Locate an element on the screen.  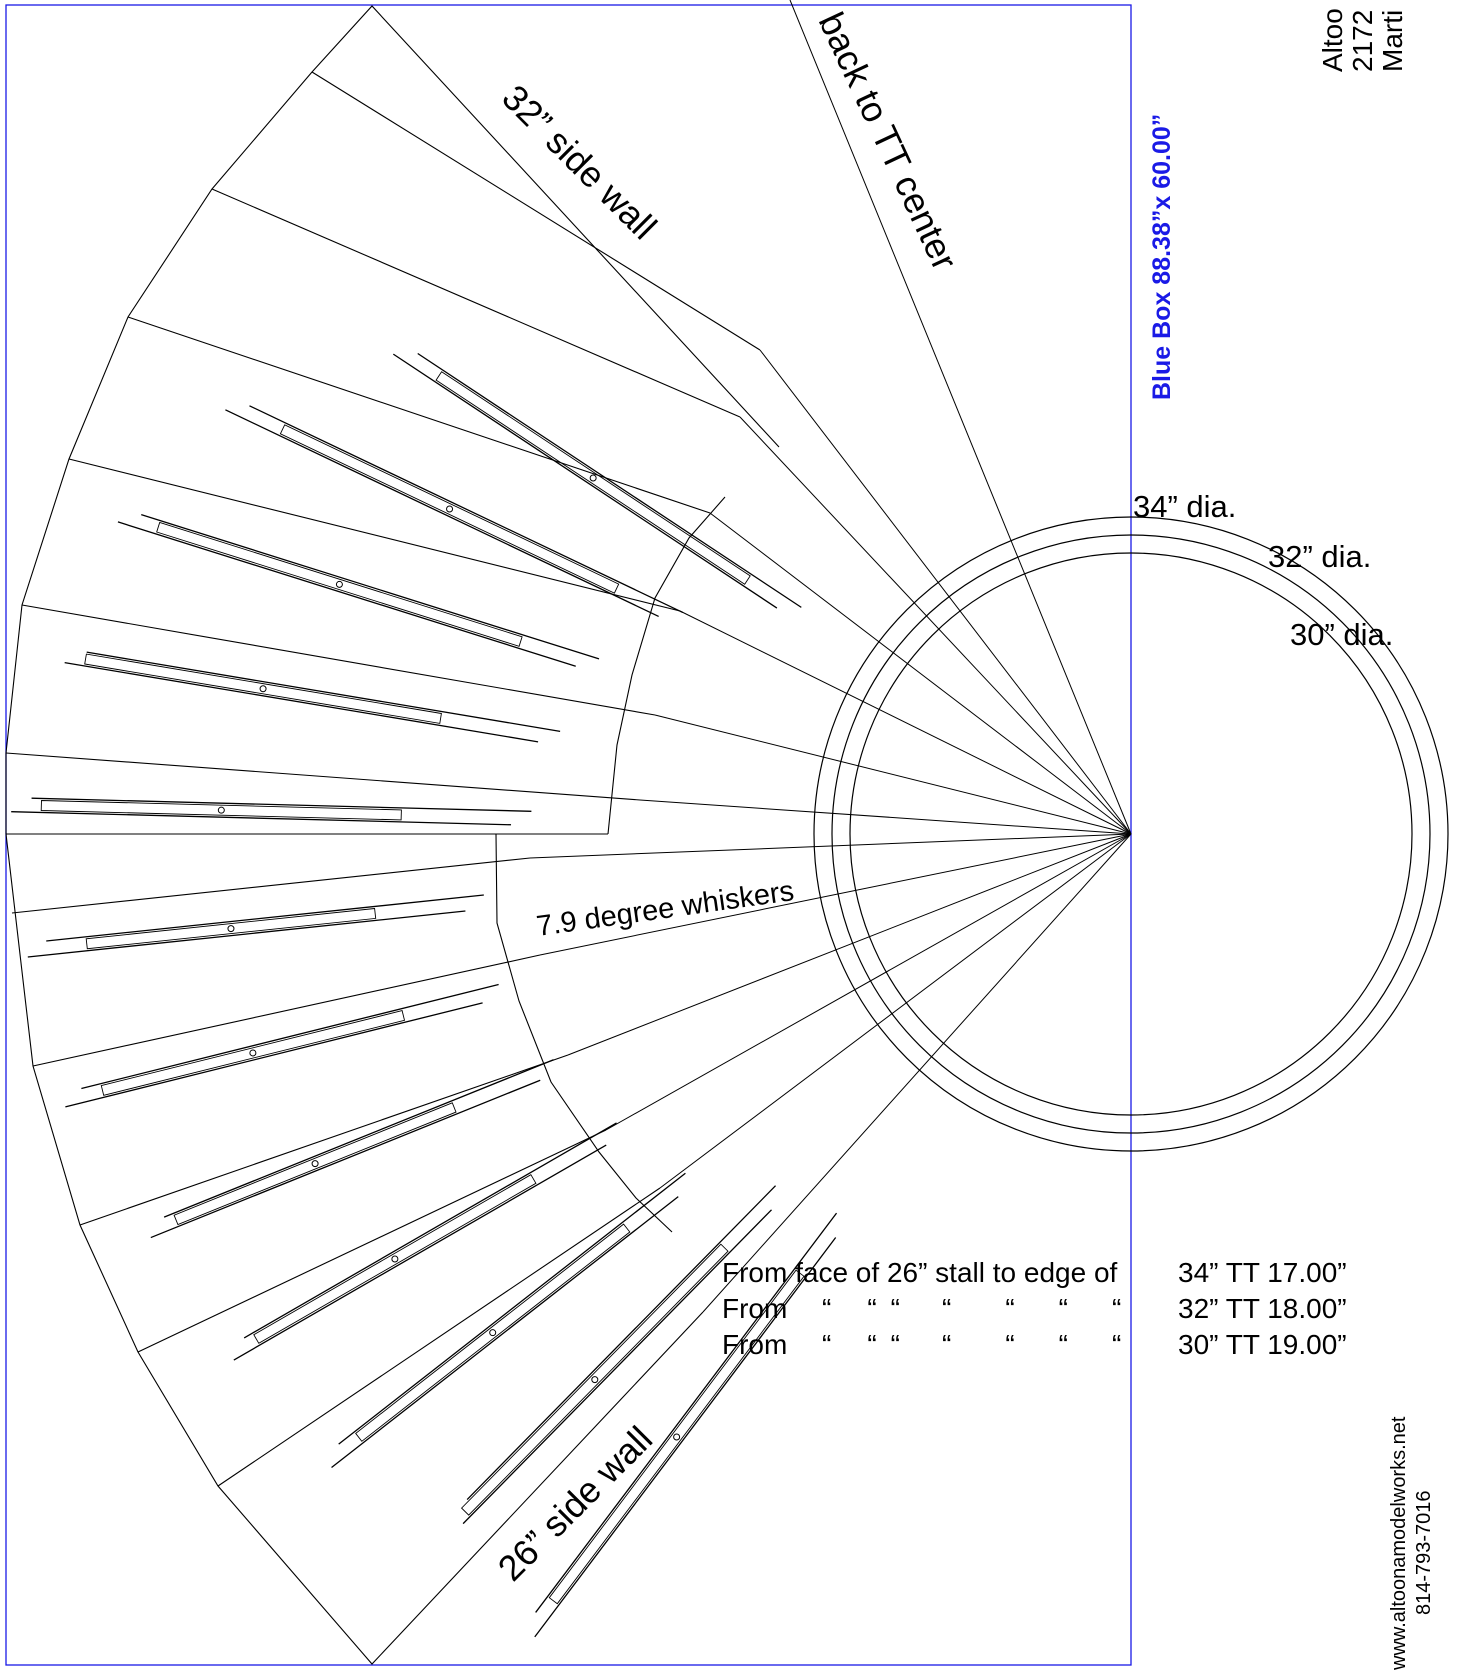
header-line-3: Marti is located at coordinates (1392, 41).